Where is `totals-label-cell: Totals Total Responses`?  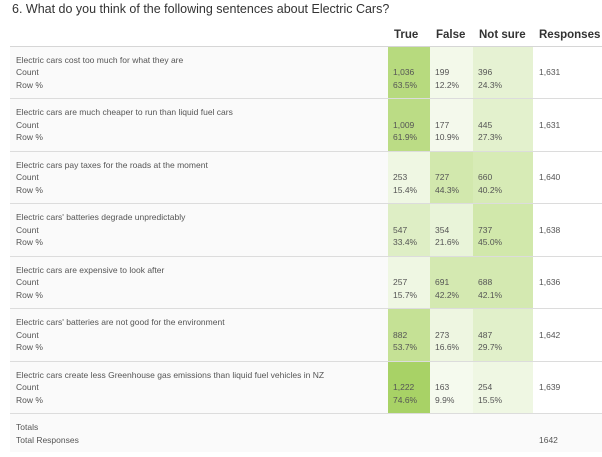
totals-label-cell: Totals Total Responses is located at coordinates (199, 432).